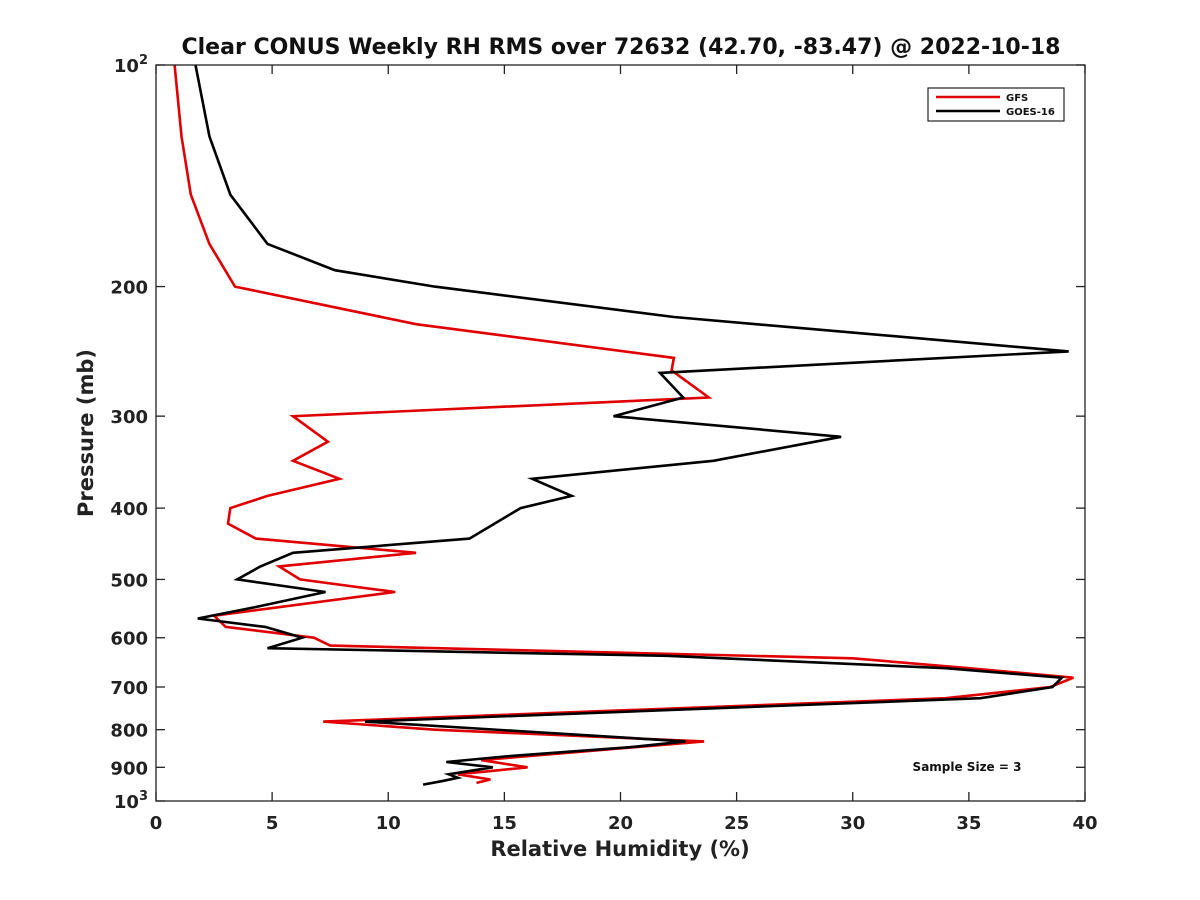 Image resolution: width=1200 pixels, height=900 pixels. Describe the element at coordinates (129, 509) in the screenshot. I see `y-tick-label: 400` at that location.